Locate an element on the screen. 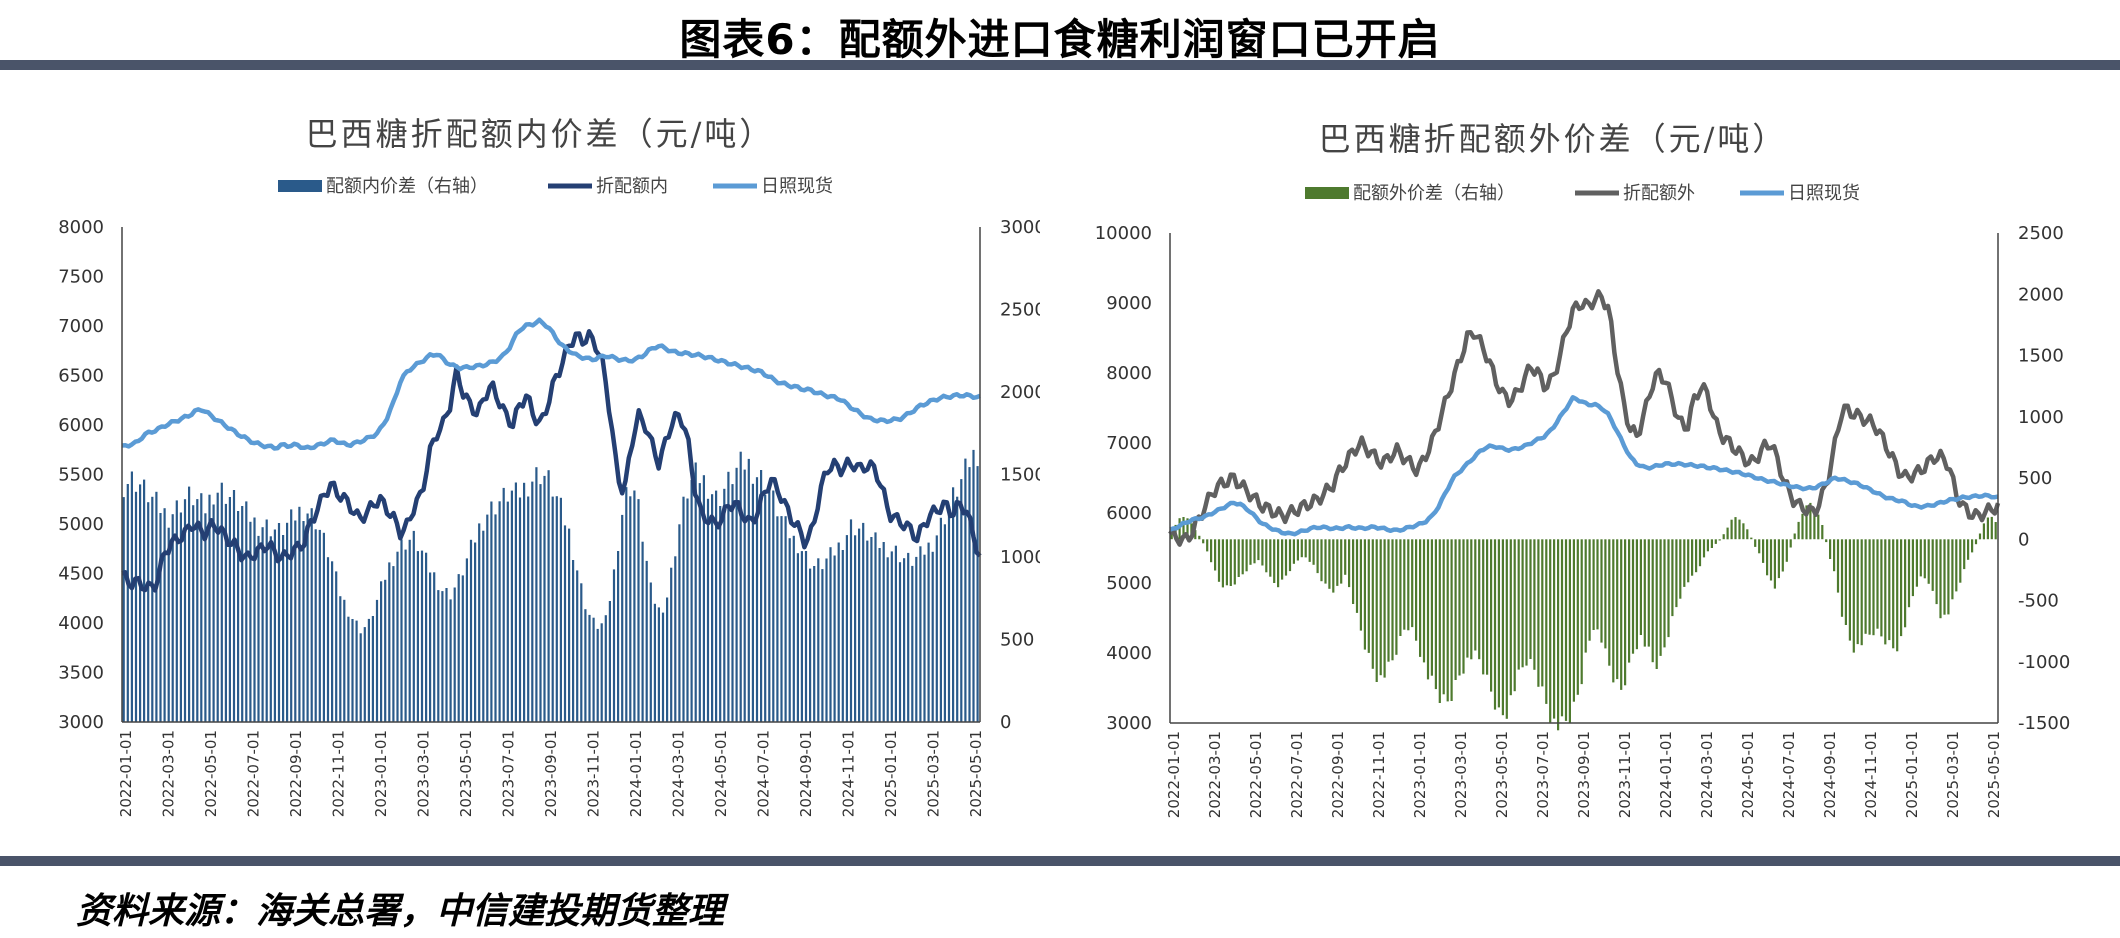  x-tick-label: 2024-09-01 is located at coordinates (806, 773).